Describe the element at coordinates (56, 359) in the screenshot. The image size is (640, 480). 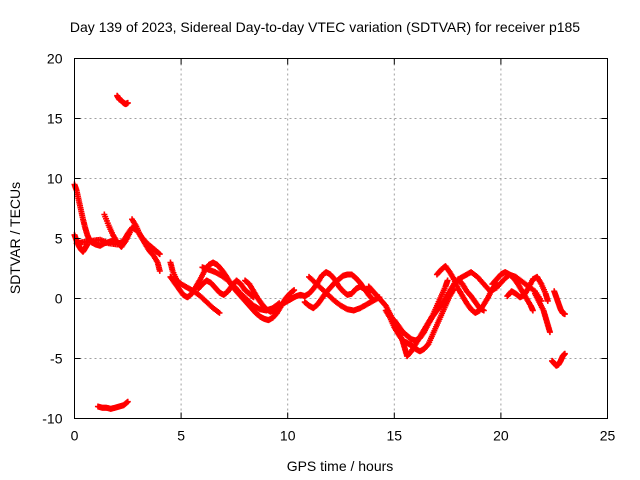
I see `y-tick-label: -5` at that location.